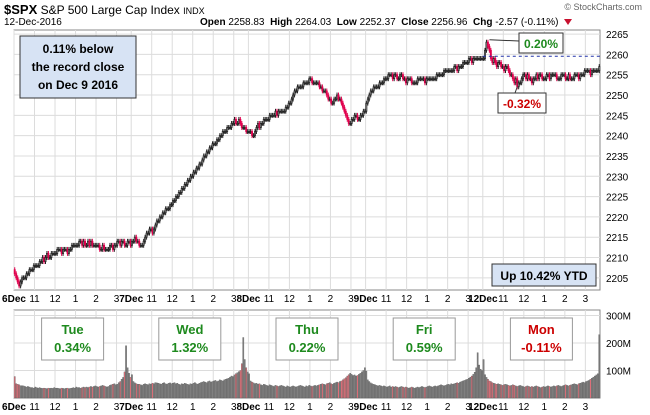  What do you see at coordinates (424, 347) in the screenshot?
I see `day-change-label: 0.59%` at bounding box center [424, 347].